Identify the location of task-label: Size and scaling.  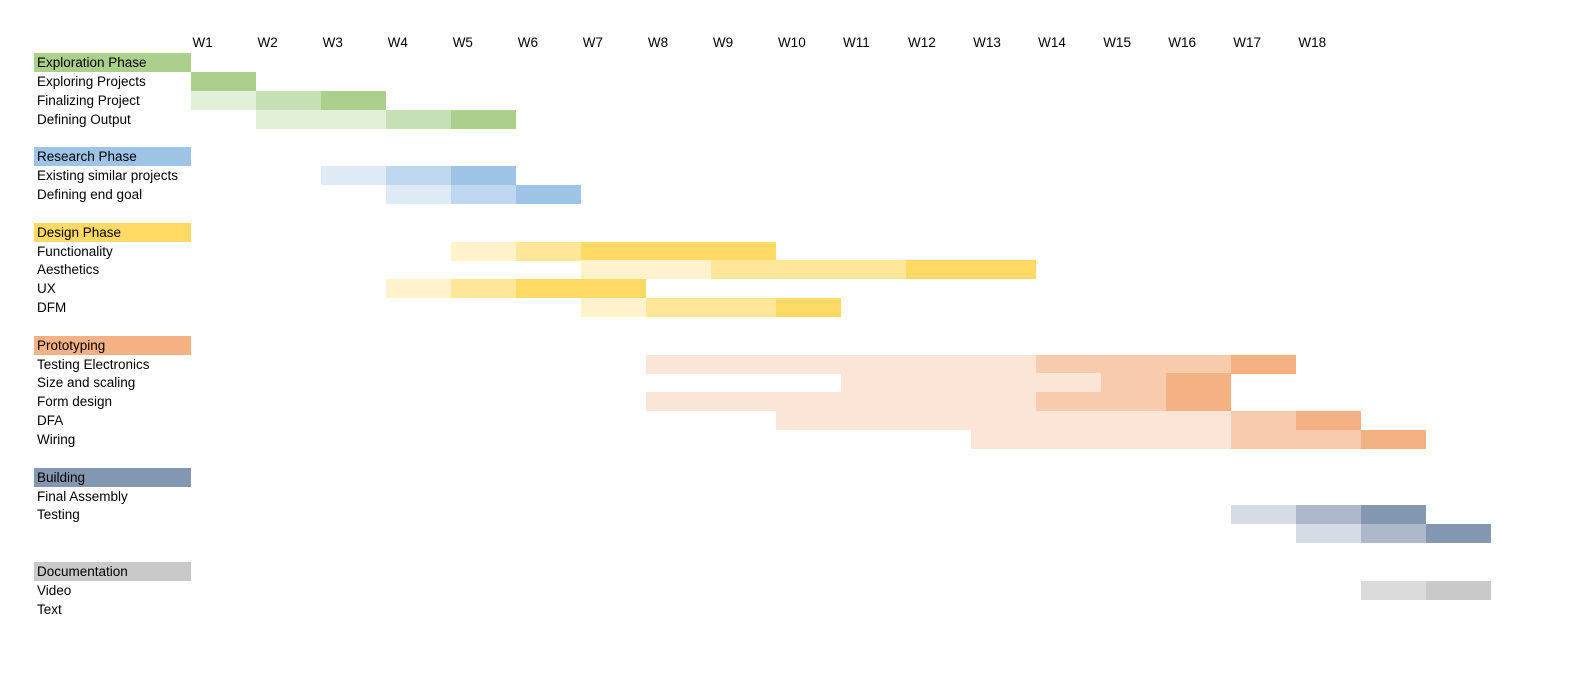
(86, 383).